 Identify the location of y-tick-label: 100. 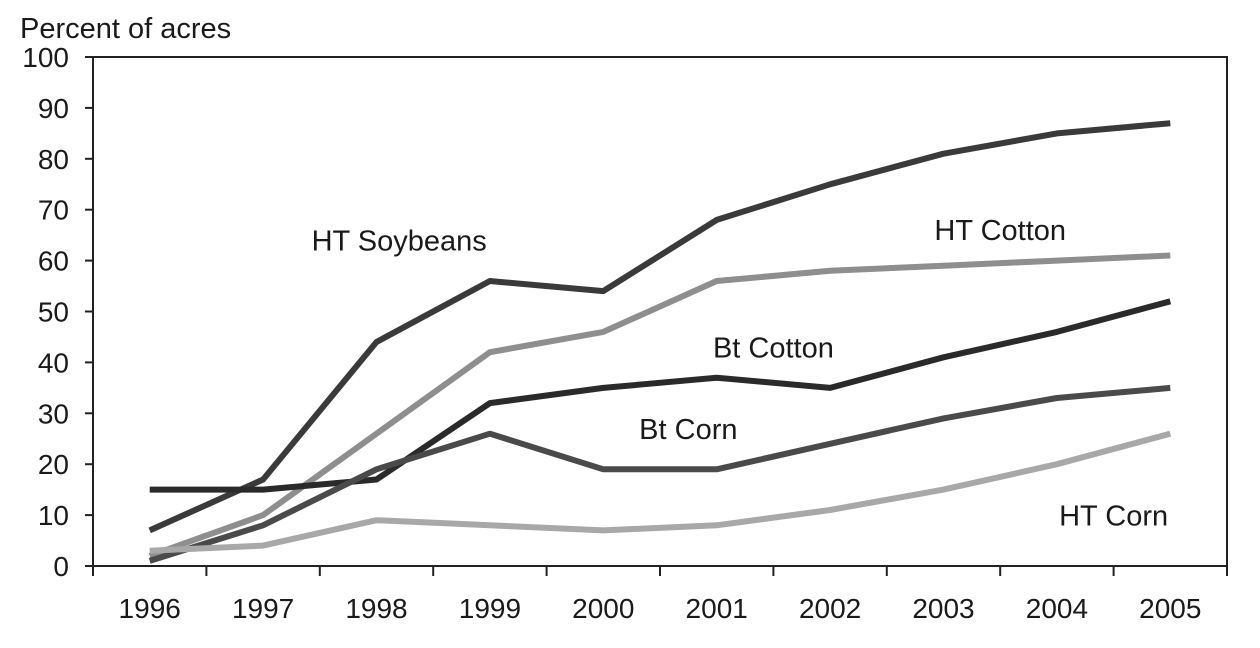
(45, 57).